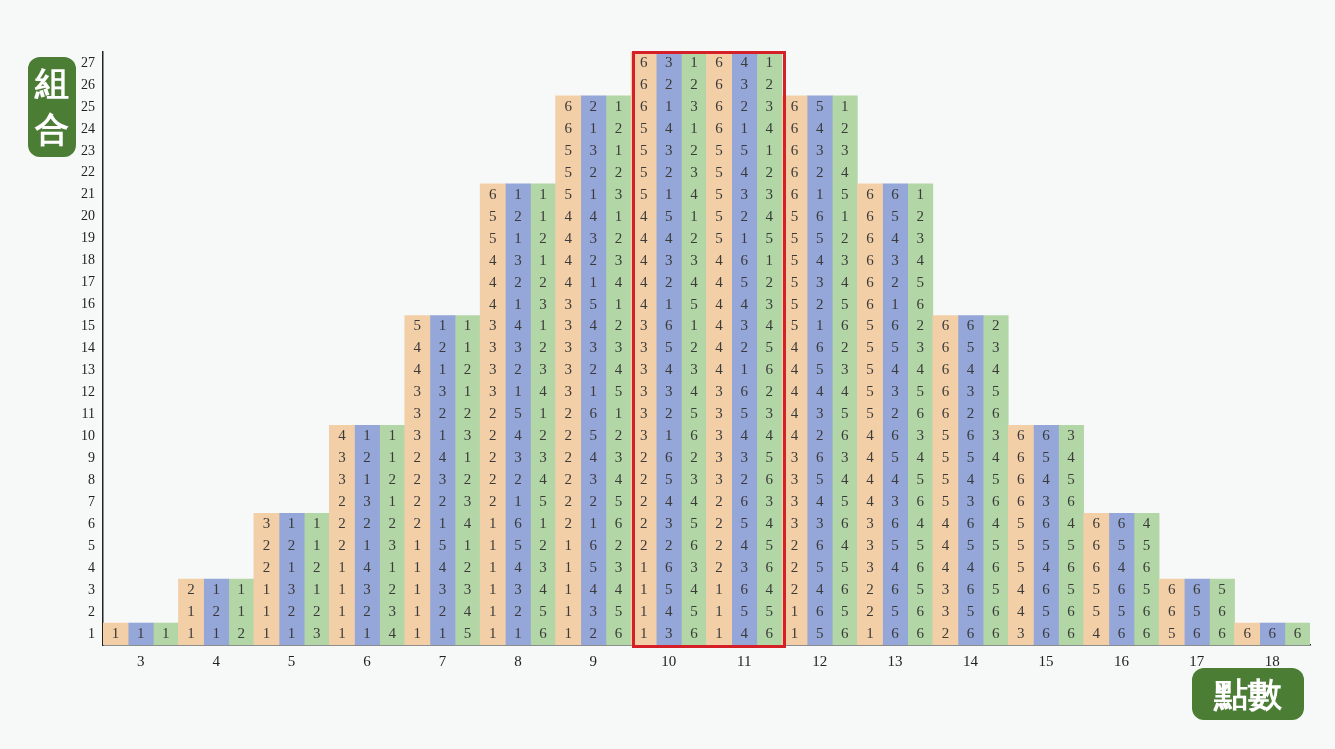 This screenshot has width=1335, height=749. What do you see at coordinates (895, 435) in the screenshot?
I see `annotation: 4 6 3` at bounding box center [895, 435].